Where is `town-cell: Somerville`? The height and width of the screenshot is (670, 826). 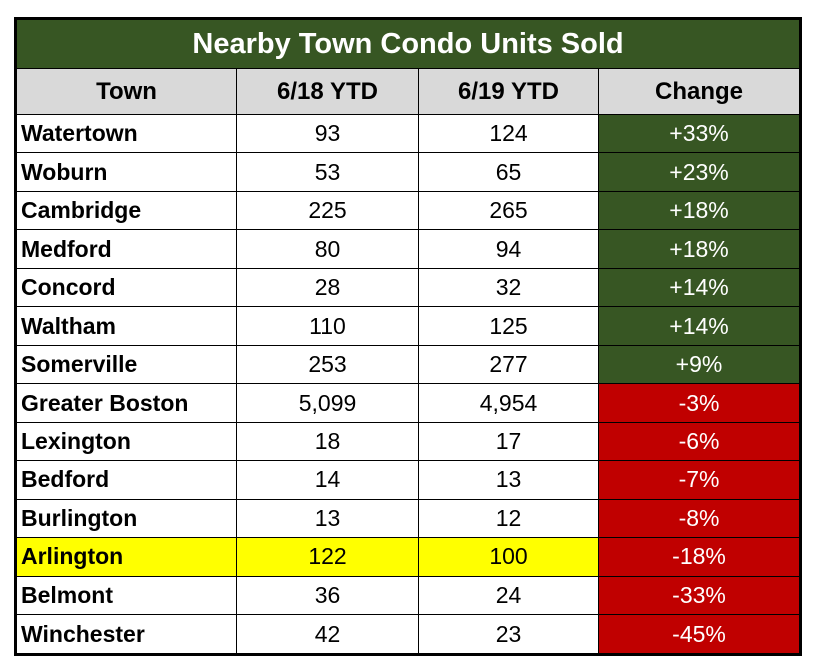 town-cell: Somerville is located at coordinates (126, 364).